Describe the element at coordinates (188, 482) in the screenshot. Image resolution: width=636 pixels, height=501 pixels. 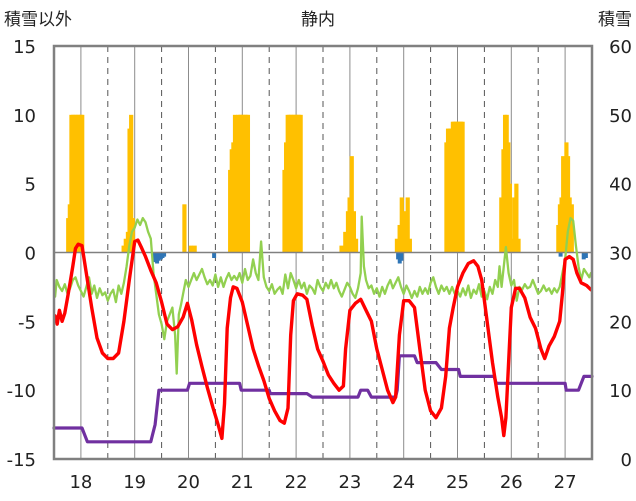
I see `x-tick-label: 20` at that location.